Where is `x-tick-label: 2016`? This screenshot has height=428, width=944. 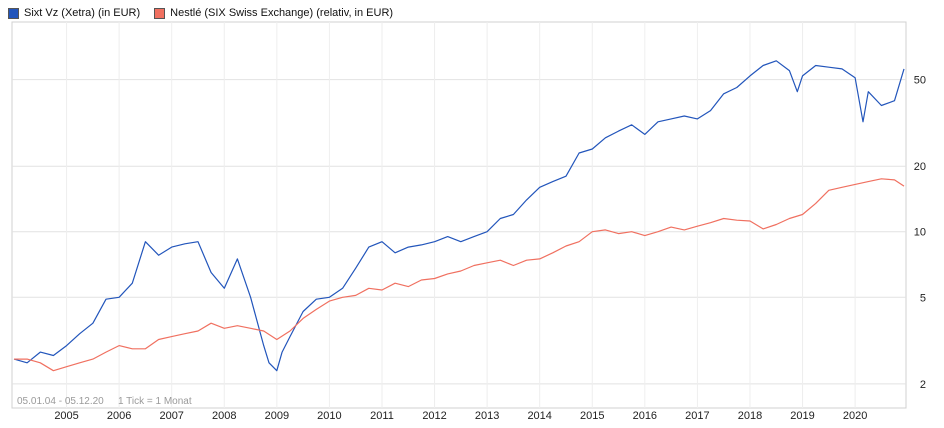
x-tick-label: 2016 is located at coordinates (645, 416).